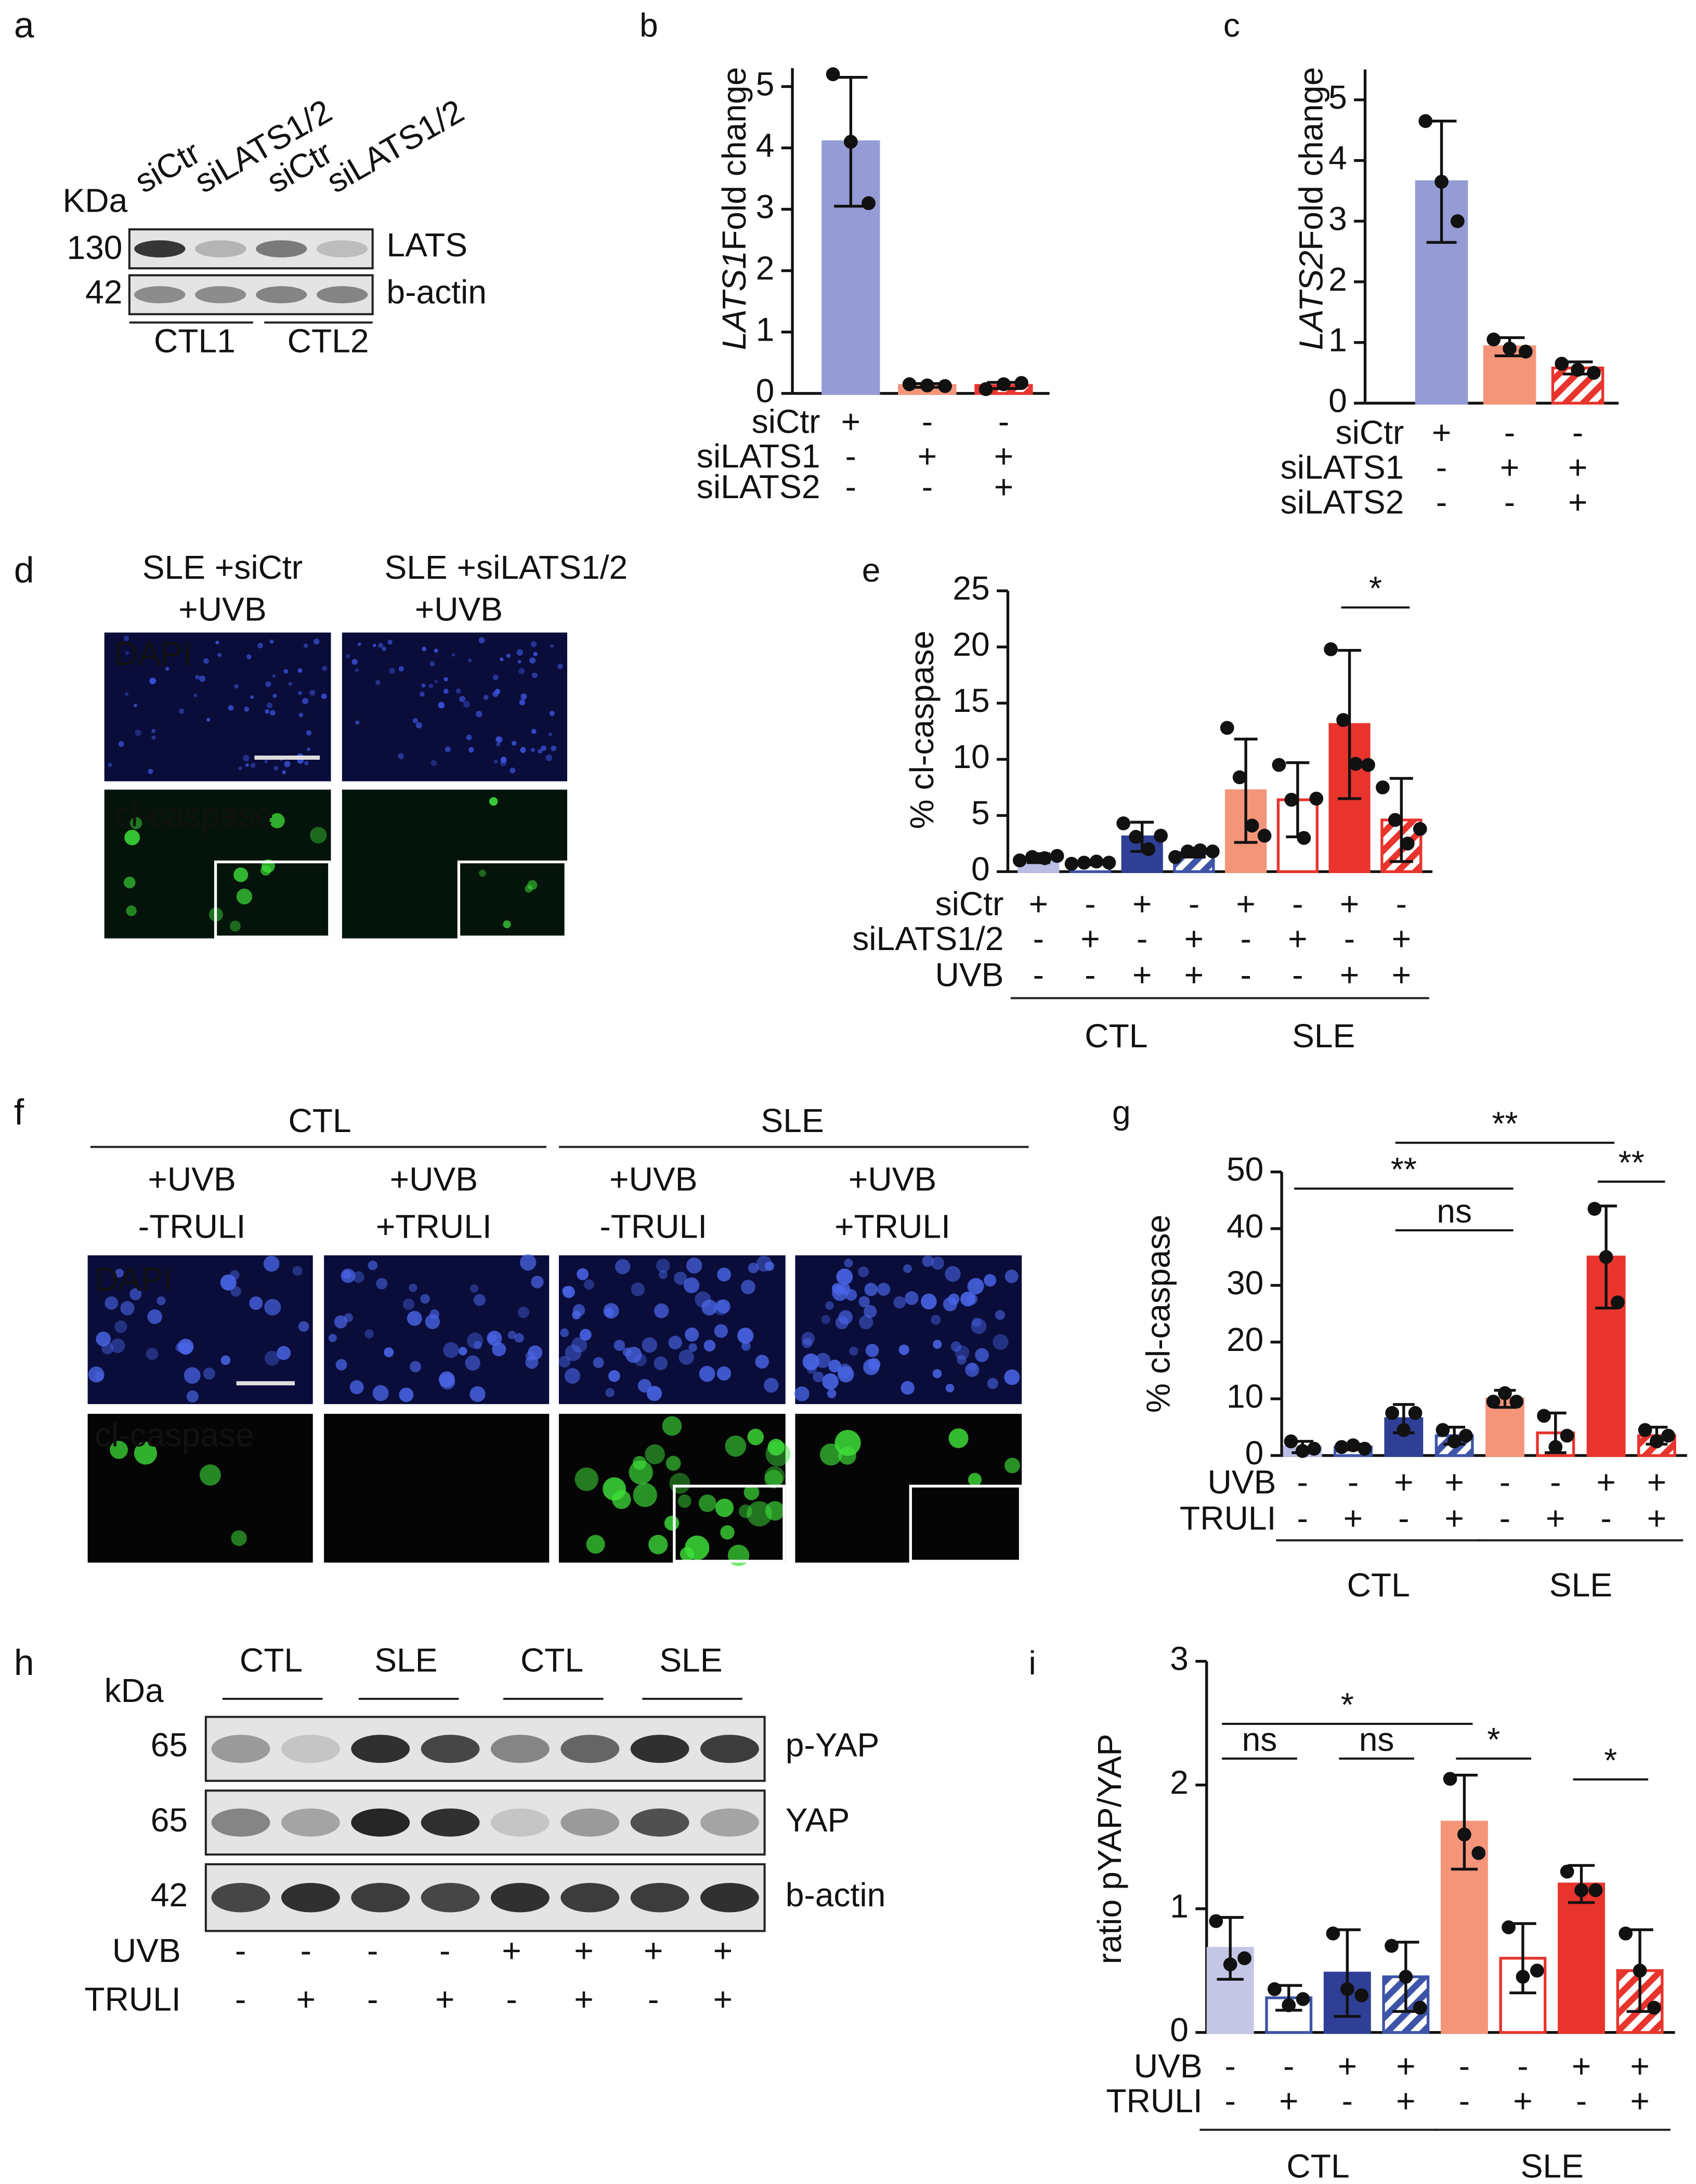 This screenshot has height=2184, width=1696. Describe the element at coordinates (1337, 401) in the screenshot. I see `y-tick-label: 0` at that location.